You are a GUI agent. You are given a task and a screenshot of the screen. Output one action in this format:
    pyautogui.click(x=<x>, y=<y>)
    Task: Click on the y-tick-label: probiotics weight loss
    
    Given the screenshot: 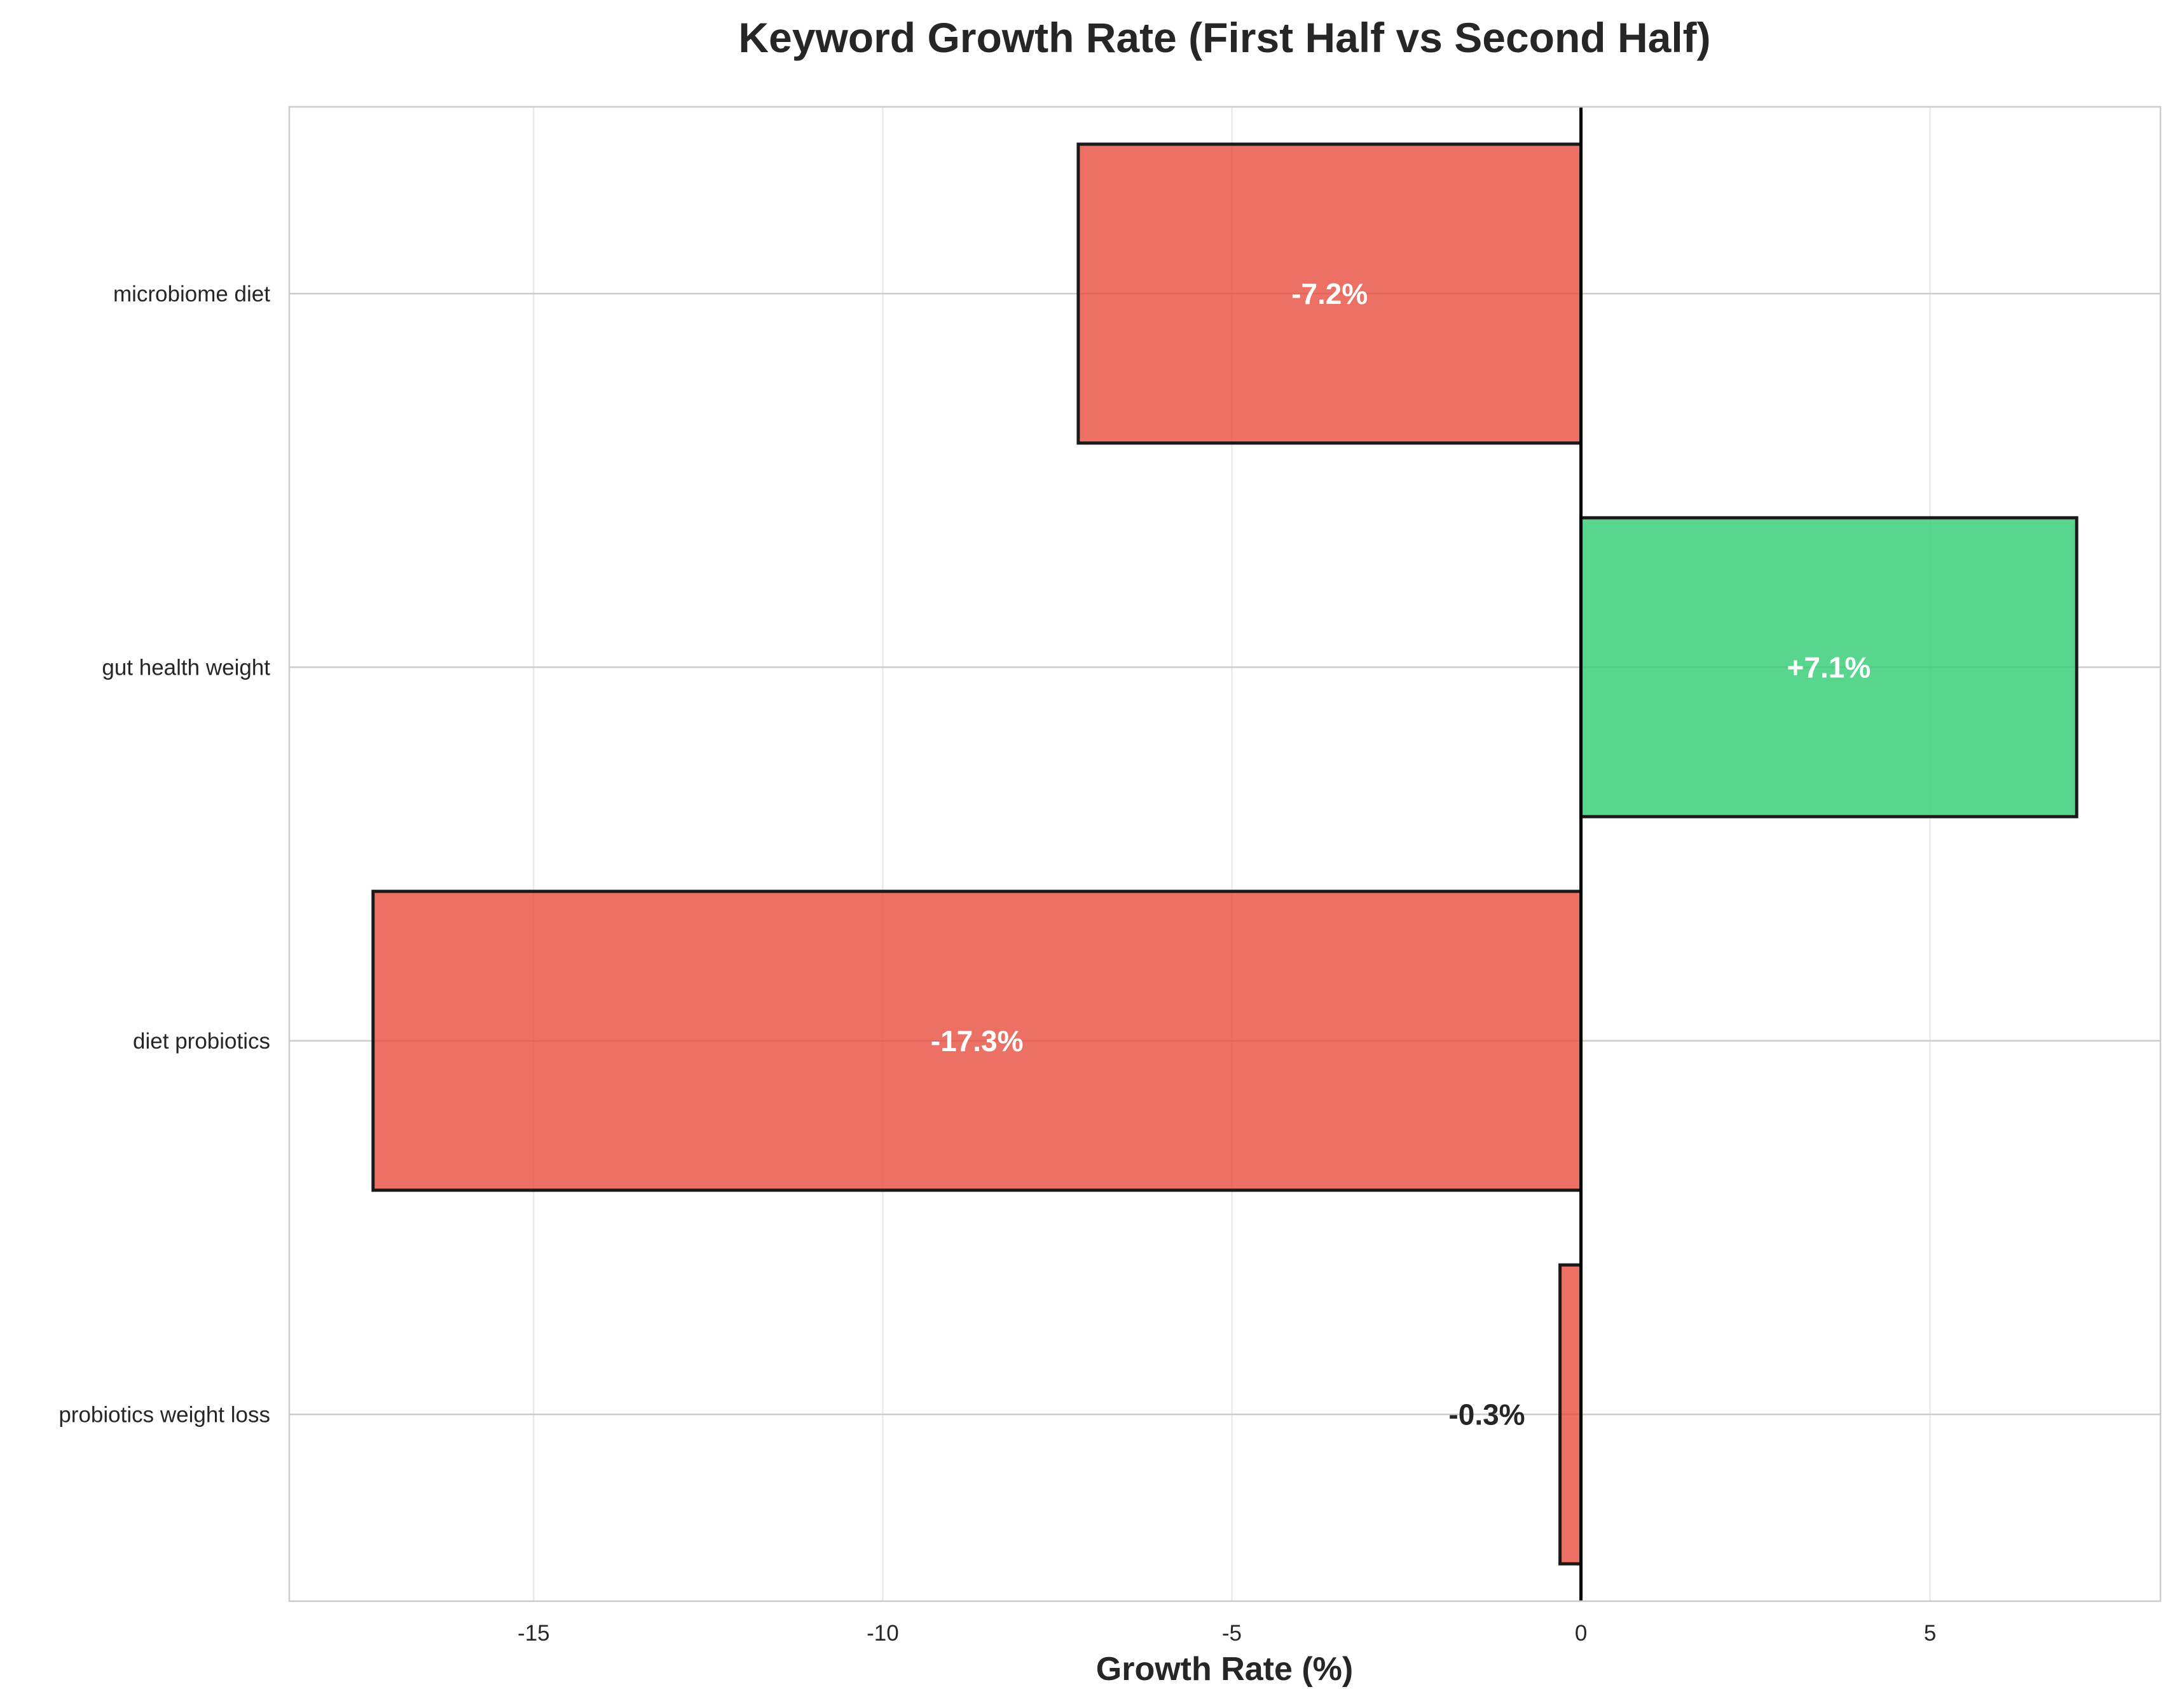 What is the action you would take?
    pyautogui.click(x=164, y=1414)
    